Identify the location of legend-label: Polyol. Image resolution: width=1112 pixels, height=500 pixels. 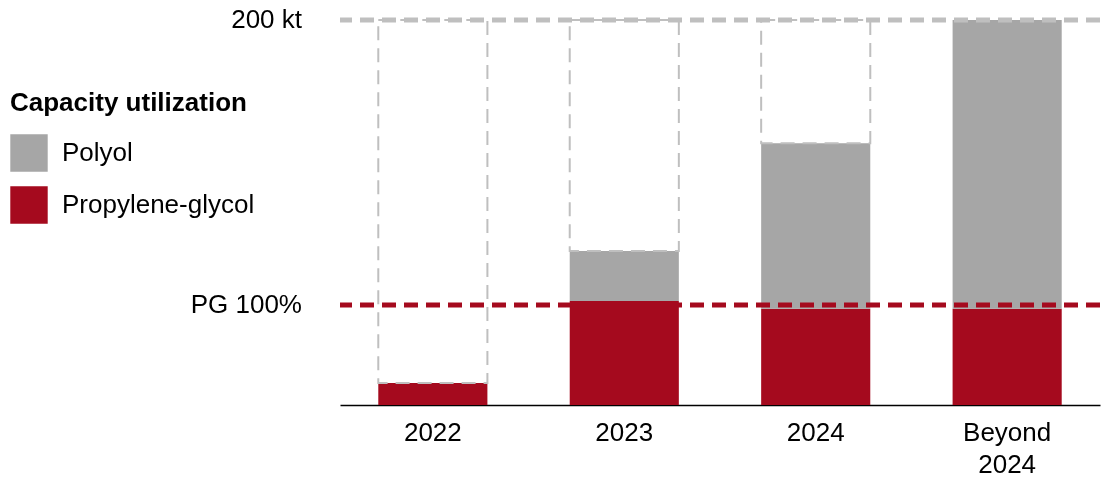
(97, 152).